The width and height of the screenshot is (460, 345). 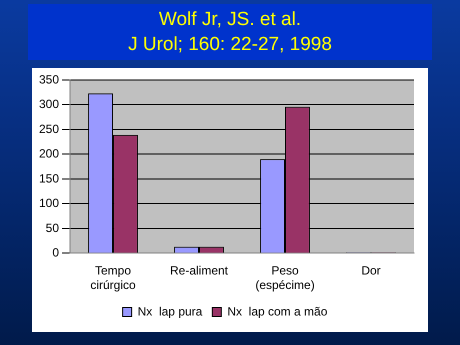 What do you see at coordinates (277, 311) in the screenshot?
I see `legend-label: Nx lap com a mão` at bounding box center [277, 311].